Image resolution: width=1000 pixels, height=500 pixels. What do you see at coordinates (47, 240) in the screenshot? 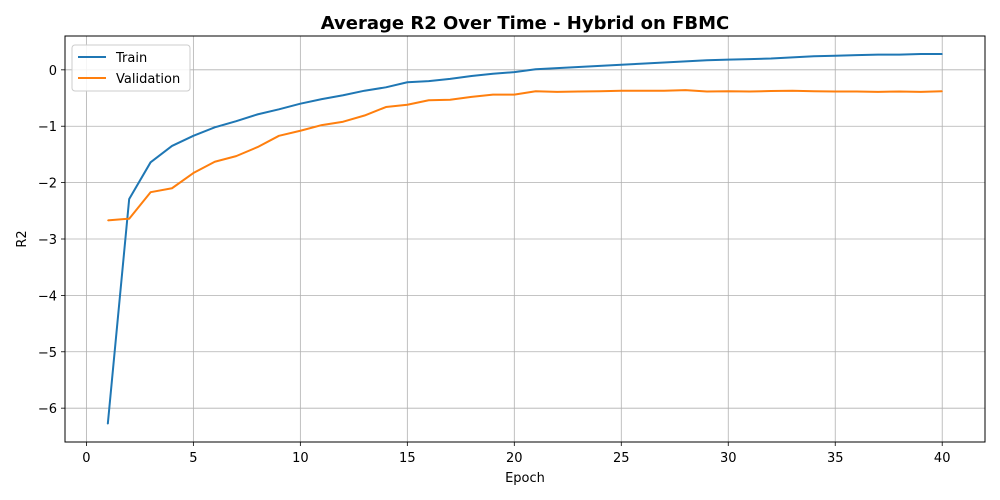
I see `y-tick-label: −3` at bounding box center [47, 240].